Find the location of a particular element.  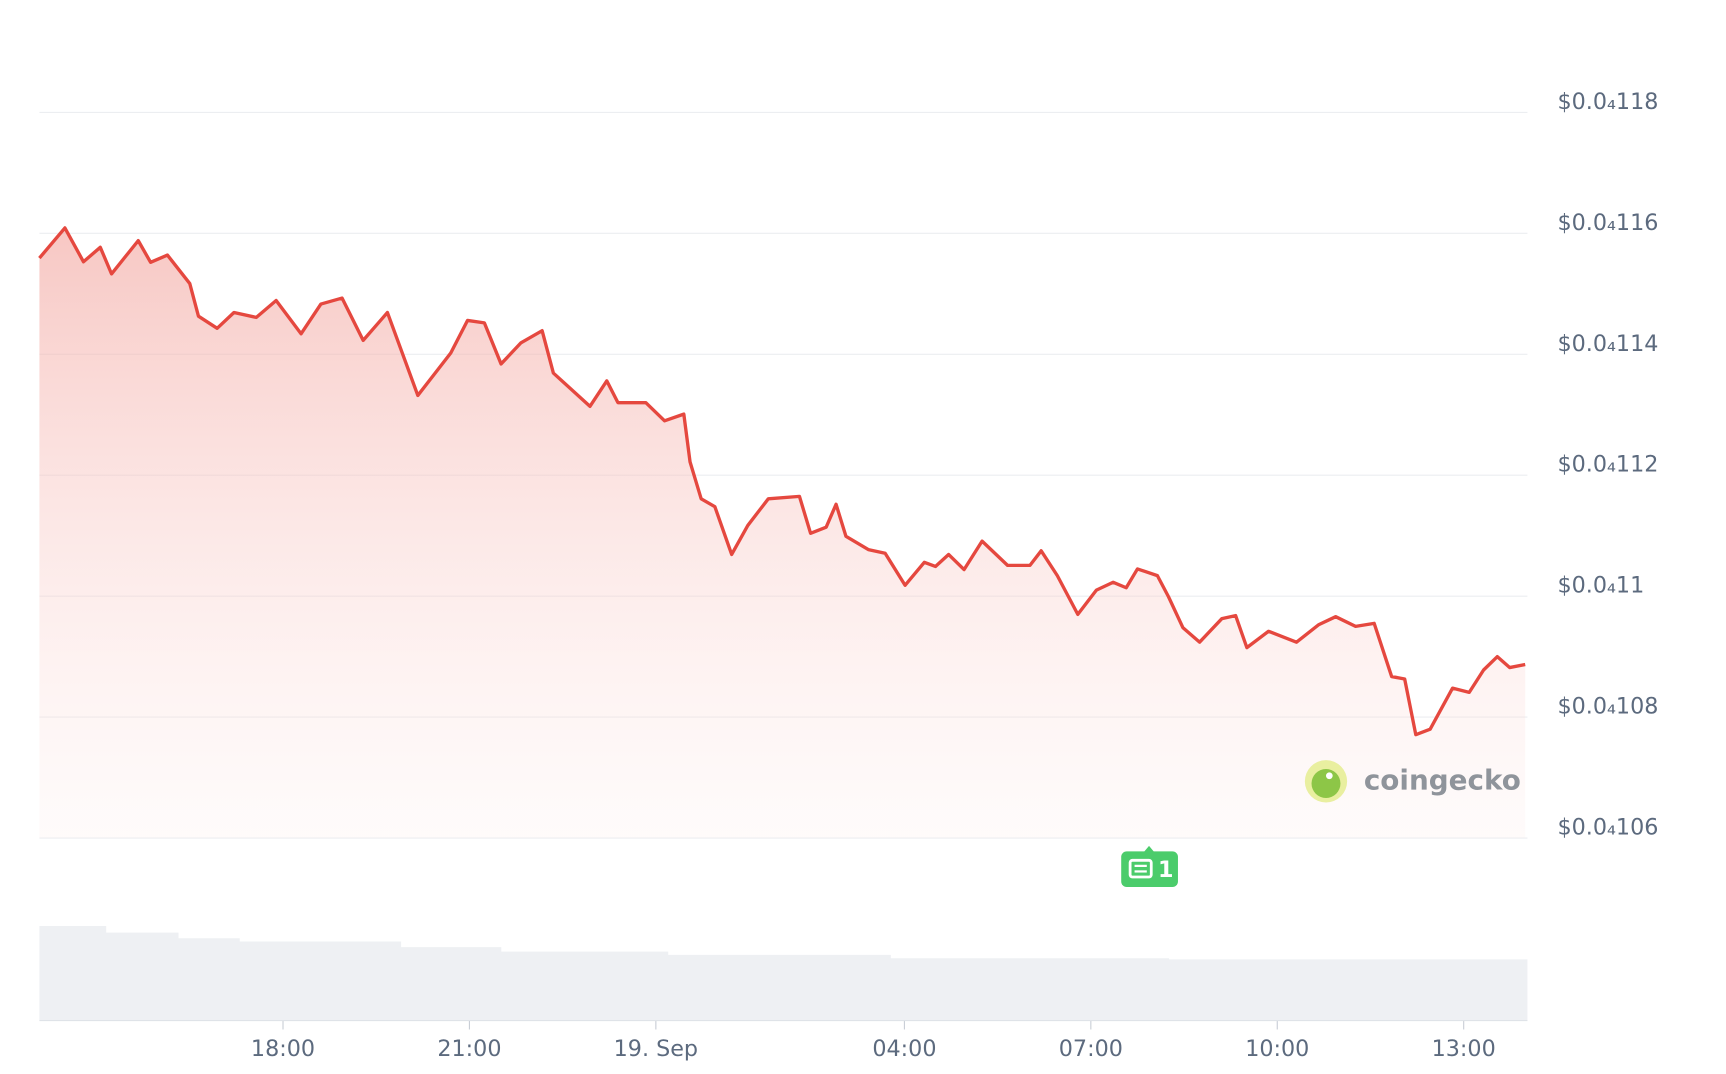

x-tick-label: 18:00 is located at coordinates (283, 1049).